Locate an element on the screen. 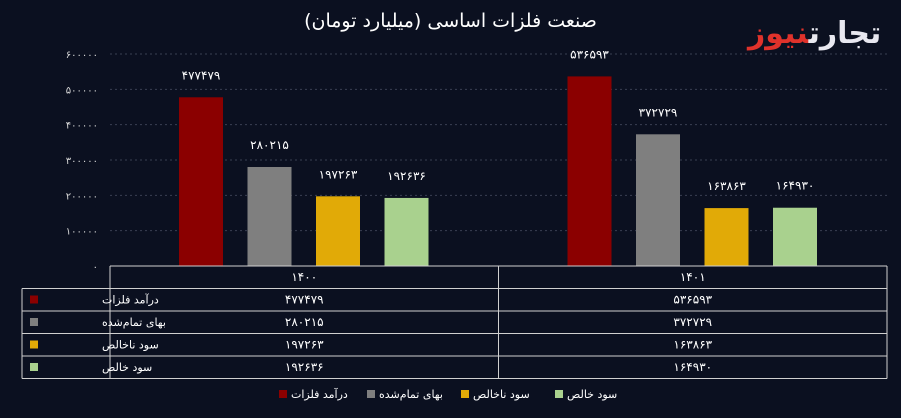 This screenshot has width=901, height=418. table-row-label: بهای تمام‌شده is located at coordinates (134, 322).